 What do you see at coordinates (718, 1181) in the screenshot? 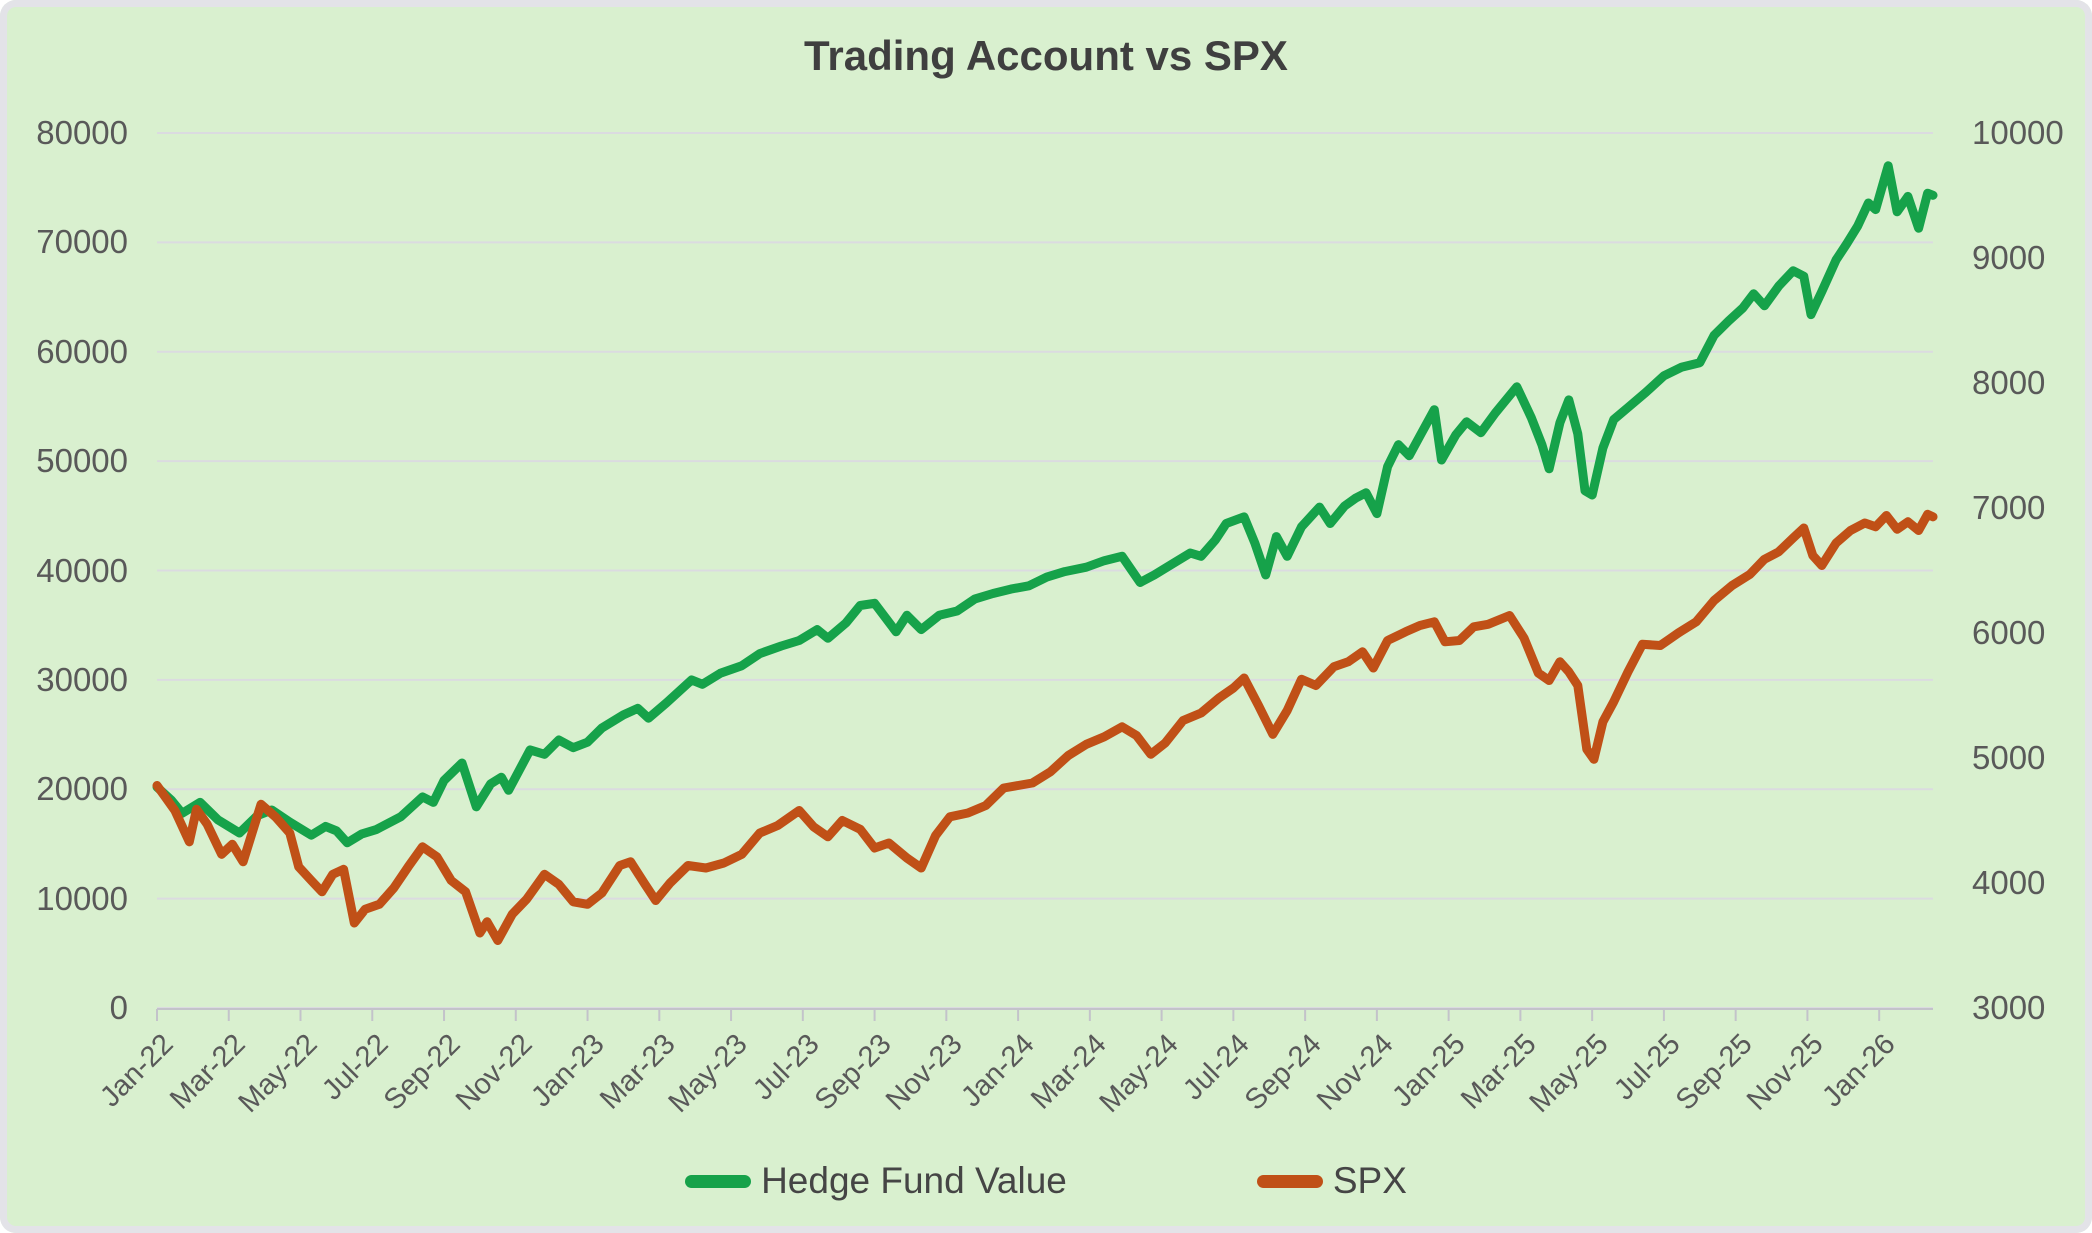
I see `hedge-fund-line-swatch` at bounding box center [718, 1181].